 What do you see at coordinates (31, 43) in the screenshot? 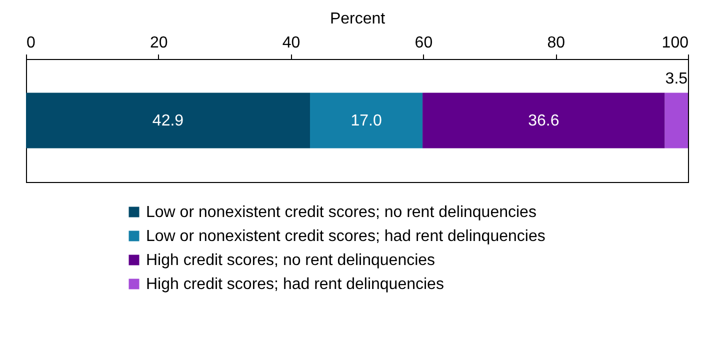
I see `x-tick-label: 0` at bounding box center [31, 43].